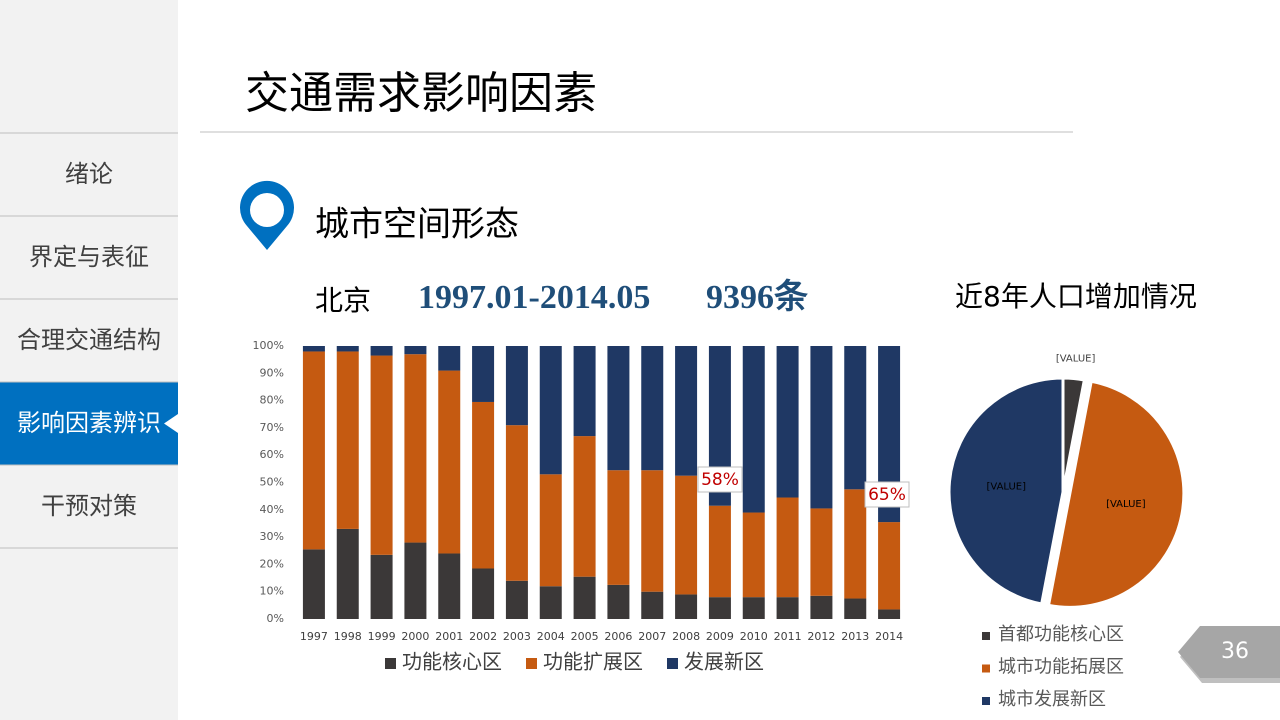 This screenshot has height=720, width=1280. What do you see at coordinates (272, 372) in the screenshot?
I see `y-tick-label: 90%` at bounding box center [272, 372].